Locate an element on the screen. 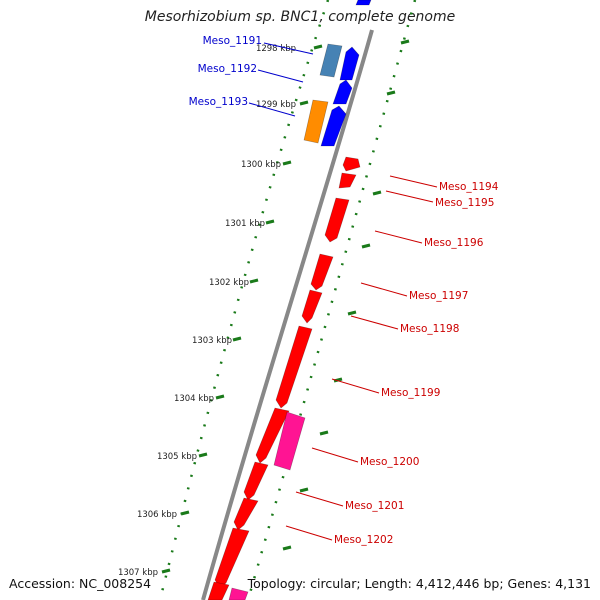  gene-label-meso-1194: Meso_1194 is located at coordinates (469, 187).